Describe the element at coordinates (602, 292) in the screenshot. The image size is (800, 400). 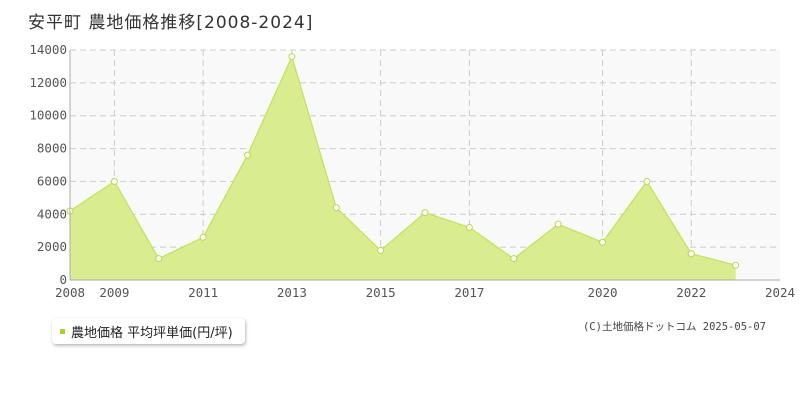
I see `x-tick-label: 2020` at that location.